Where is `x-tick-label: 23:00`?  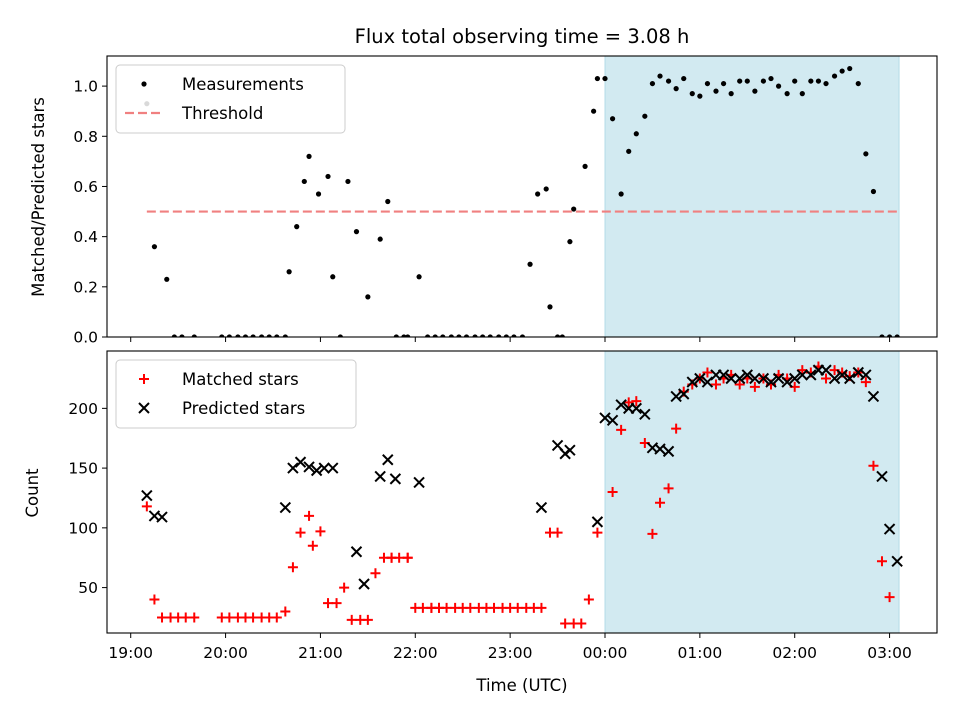 x-tick-label: 23:00 is located at coordinates (510, 653).